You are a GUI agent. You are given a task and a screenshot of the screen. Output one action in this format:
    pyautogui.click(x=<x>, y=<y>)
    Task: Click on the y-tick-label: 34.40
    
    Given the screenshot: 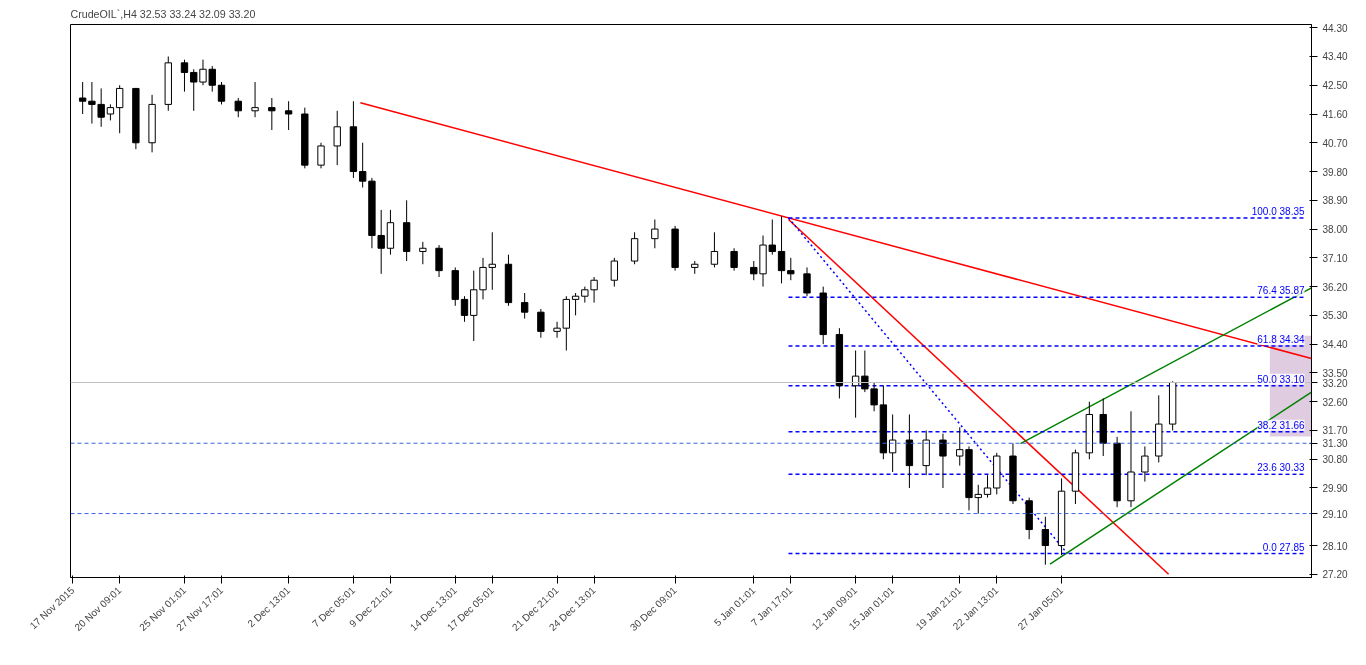 What is the action you would take?
    pyautogui.click(x=1335, y=345)
    